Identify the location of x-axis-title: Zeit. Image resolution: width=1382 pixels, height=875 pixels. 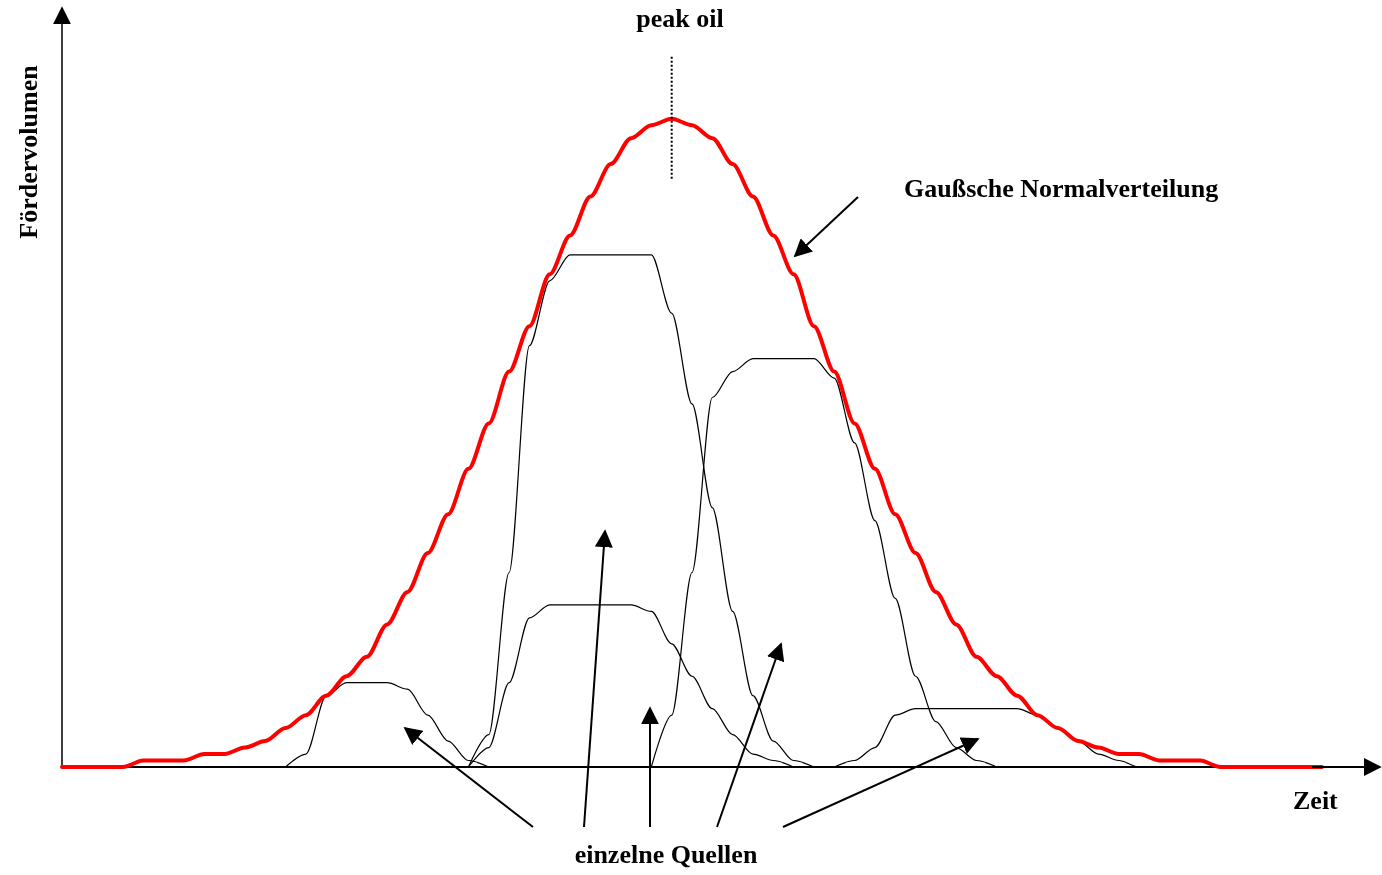
(1315, 801).